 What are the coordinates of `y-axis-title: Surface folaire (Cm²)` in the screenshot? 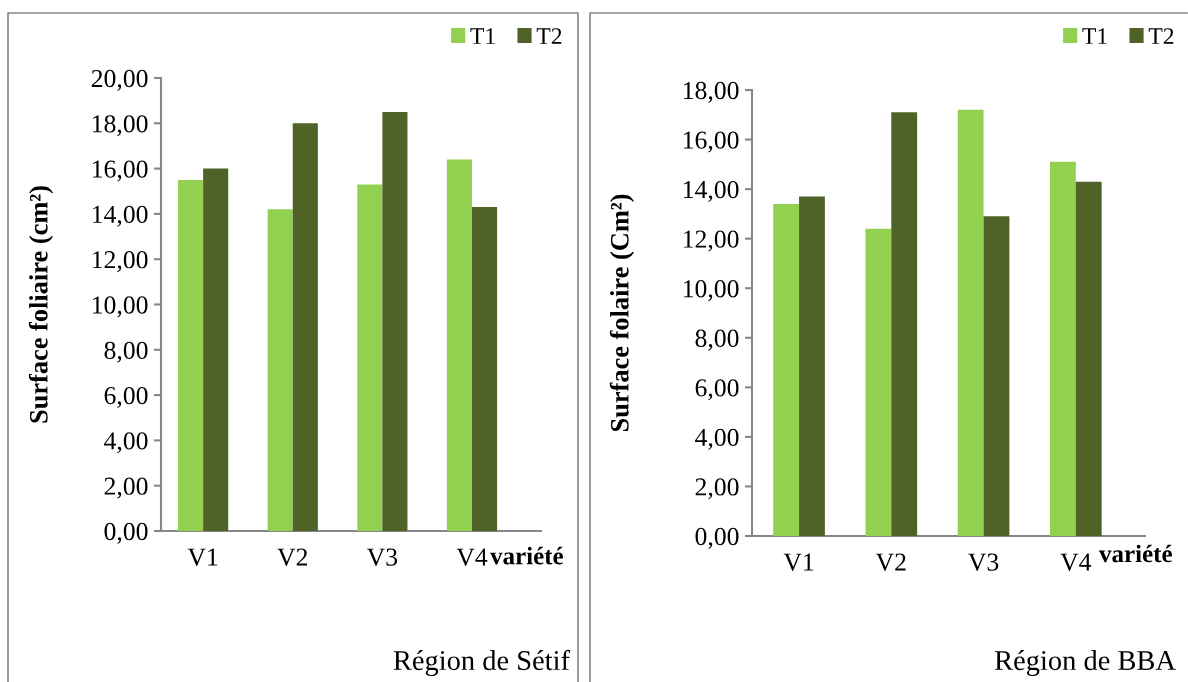 It's located at (622, 313).